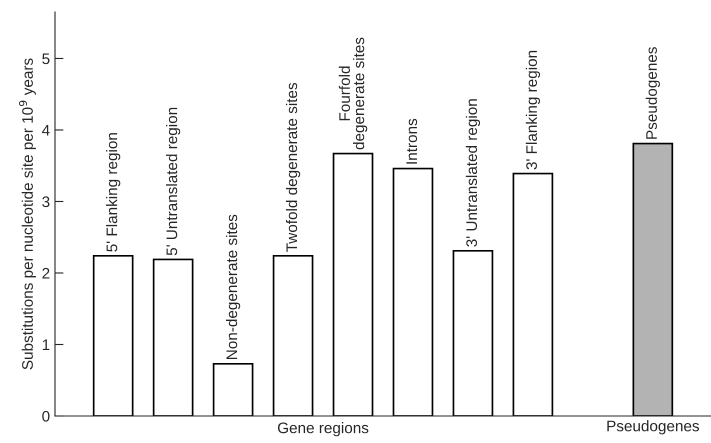 This screenshot has height=443, width=711. I want to click on x-tick-label: 3' Untranslated region, so click(473, 173).